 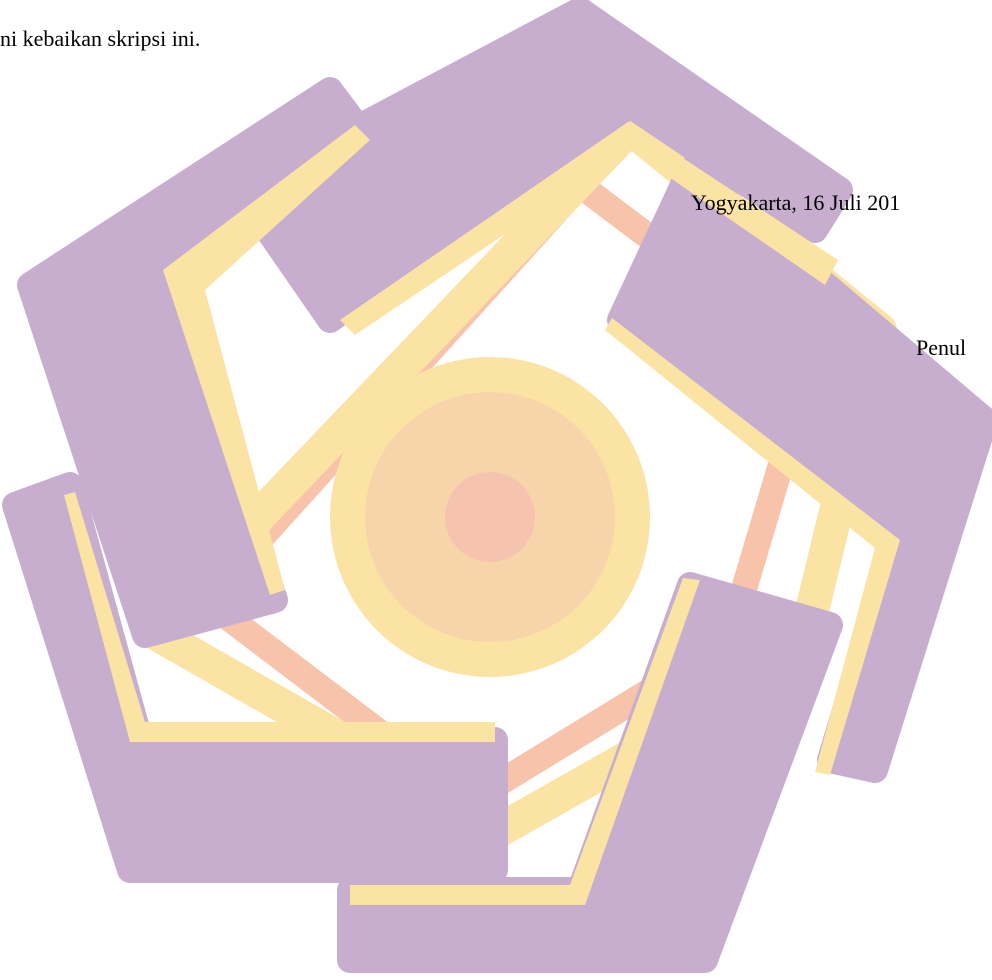 I want to click on author-label: Penul, so click(x=941, y=347).